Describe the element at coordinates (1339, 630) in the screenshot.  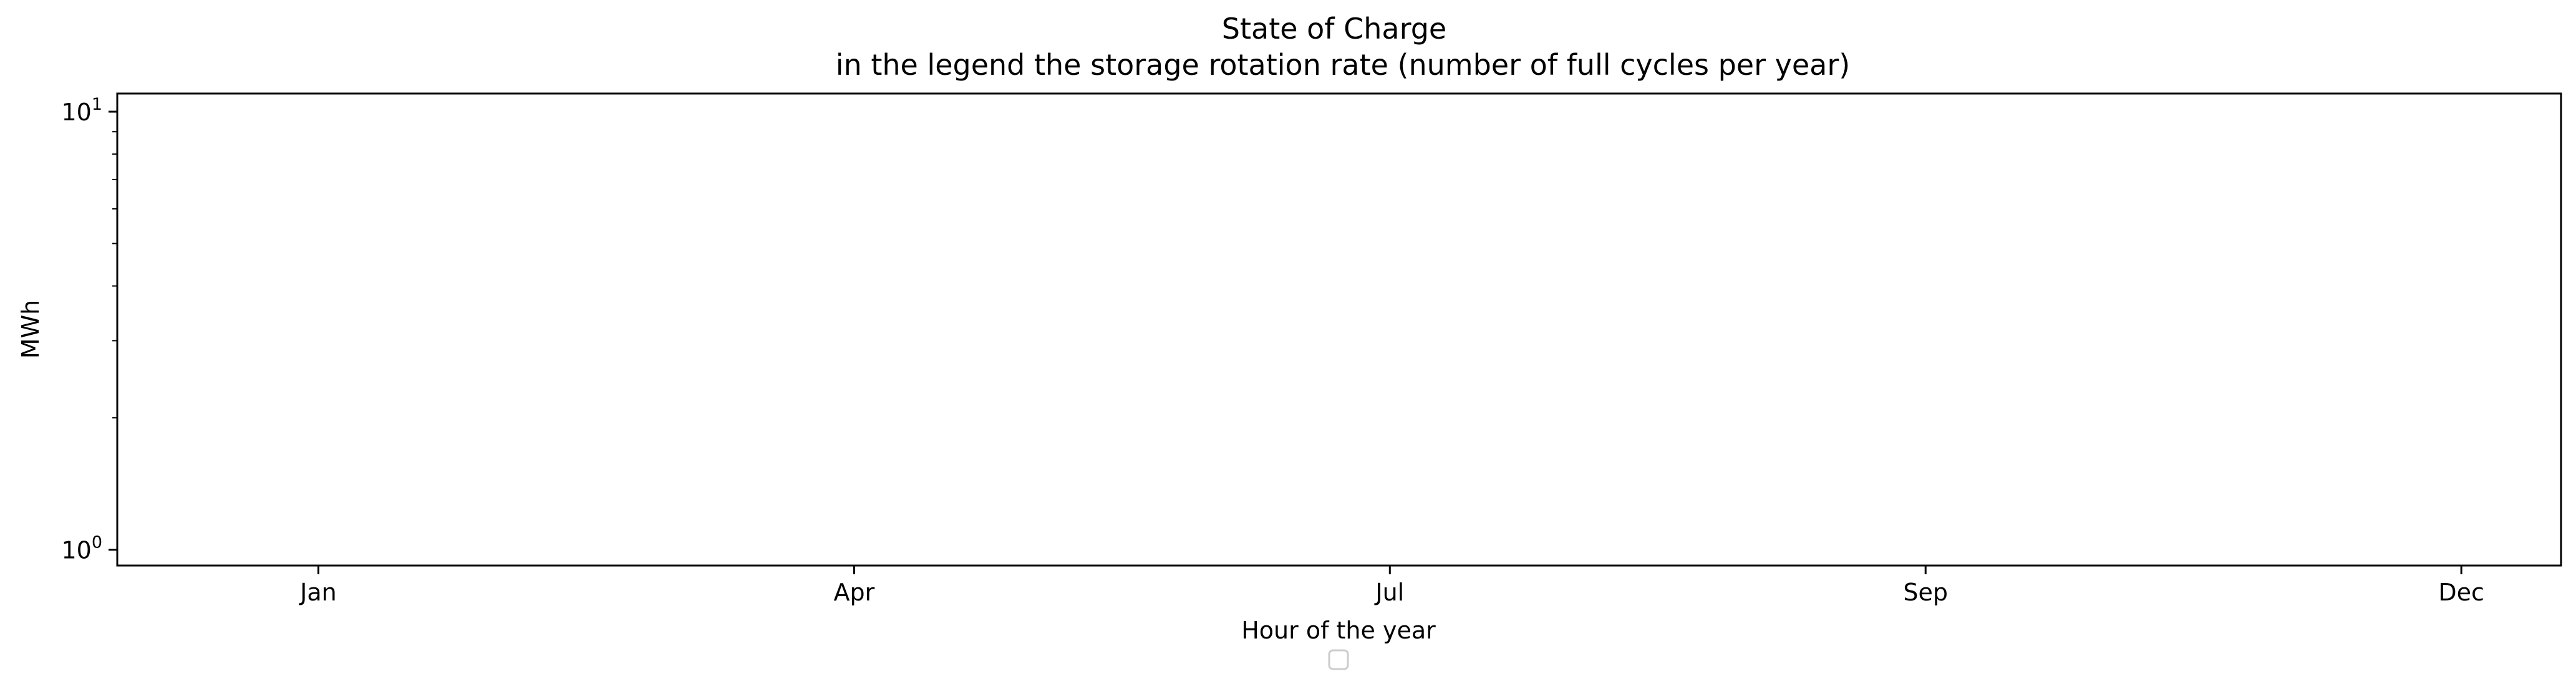
I see `x-axis-label: Hour of the year` at that location.